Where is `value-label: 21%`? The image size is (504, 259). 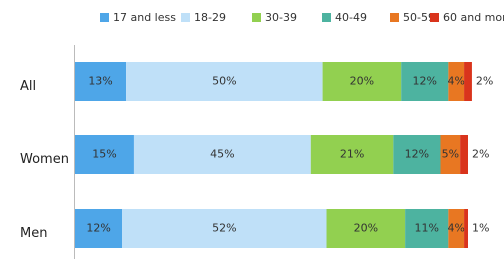 value-label: 21% is located at coordinates (352, 154).